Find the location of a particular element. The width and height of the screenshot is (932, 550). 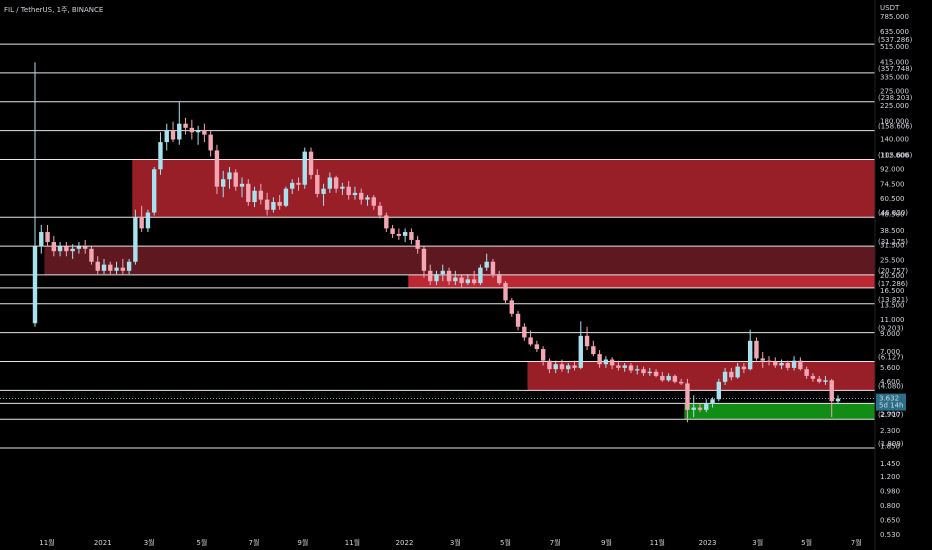

level-label: (31.175) is located at coordinates (893, 242).